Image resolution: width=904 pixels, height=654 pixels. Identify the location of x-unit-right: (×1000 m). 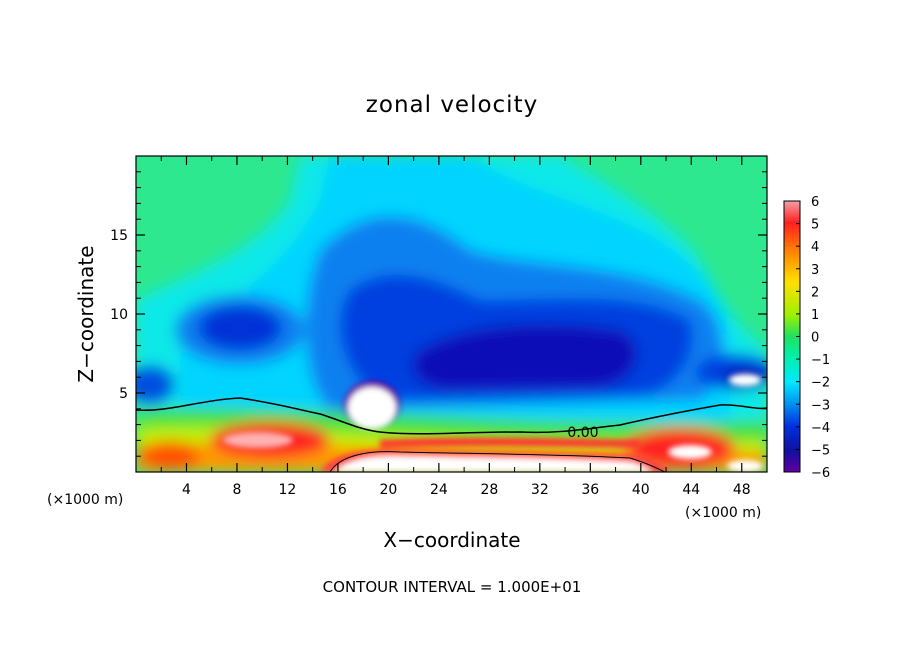
(723, 513).